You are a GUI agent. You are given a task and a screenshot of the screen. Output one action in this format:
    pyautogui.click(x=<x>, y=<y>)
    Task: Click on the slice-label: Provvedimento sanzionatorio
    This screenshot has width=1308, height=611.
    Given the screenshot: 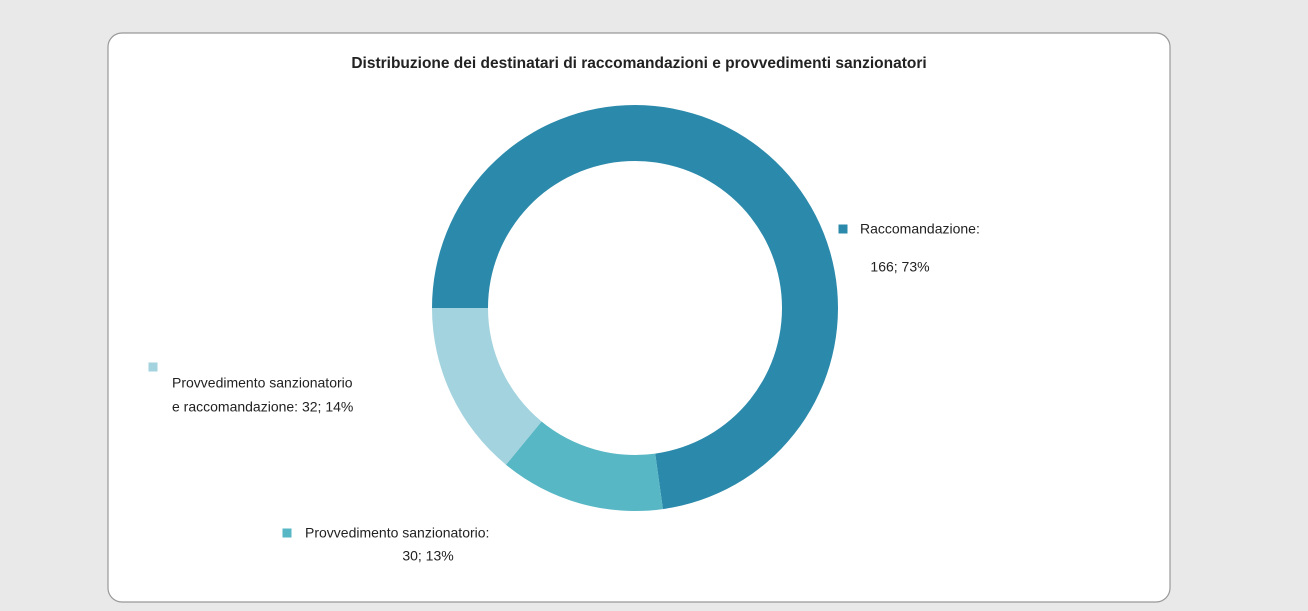 What is the action you would take?
    pyautogui.click(x=262, y=383)
    